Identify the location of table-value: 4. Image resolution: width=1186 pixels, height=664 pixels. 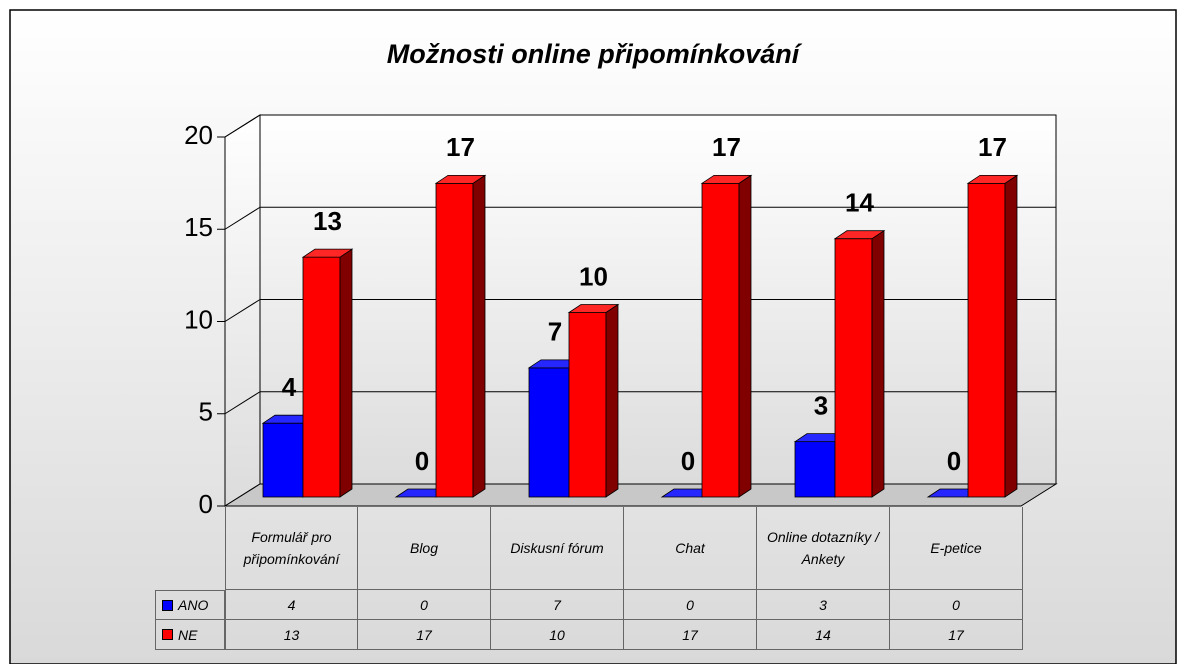
(291, 605).